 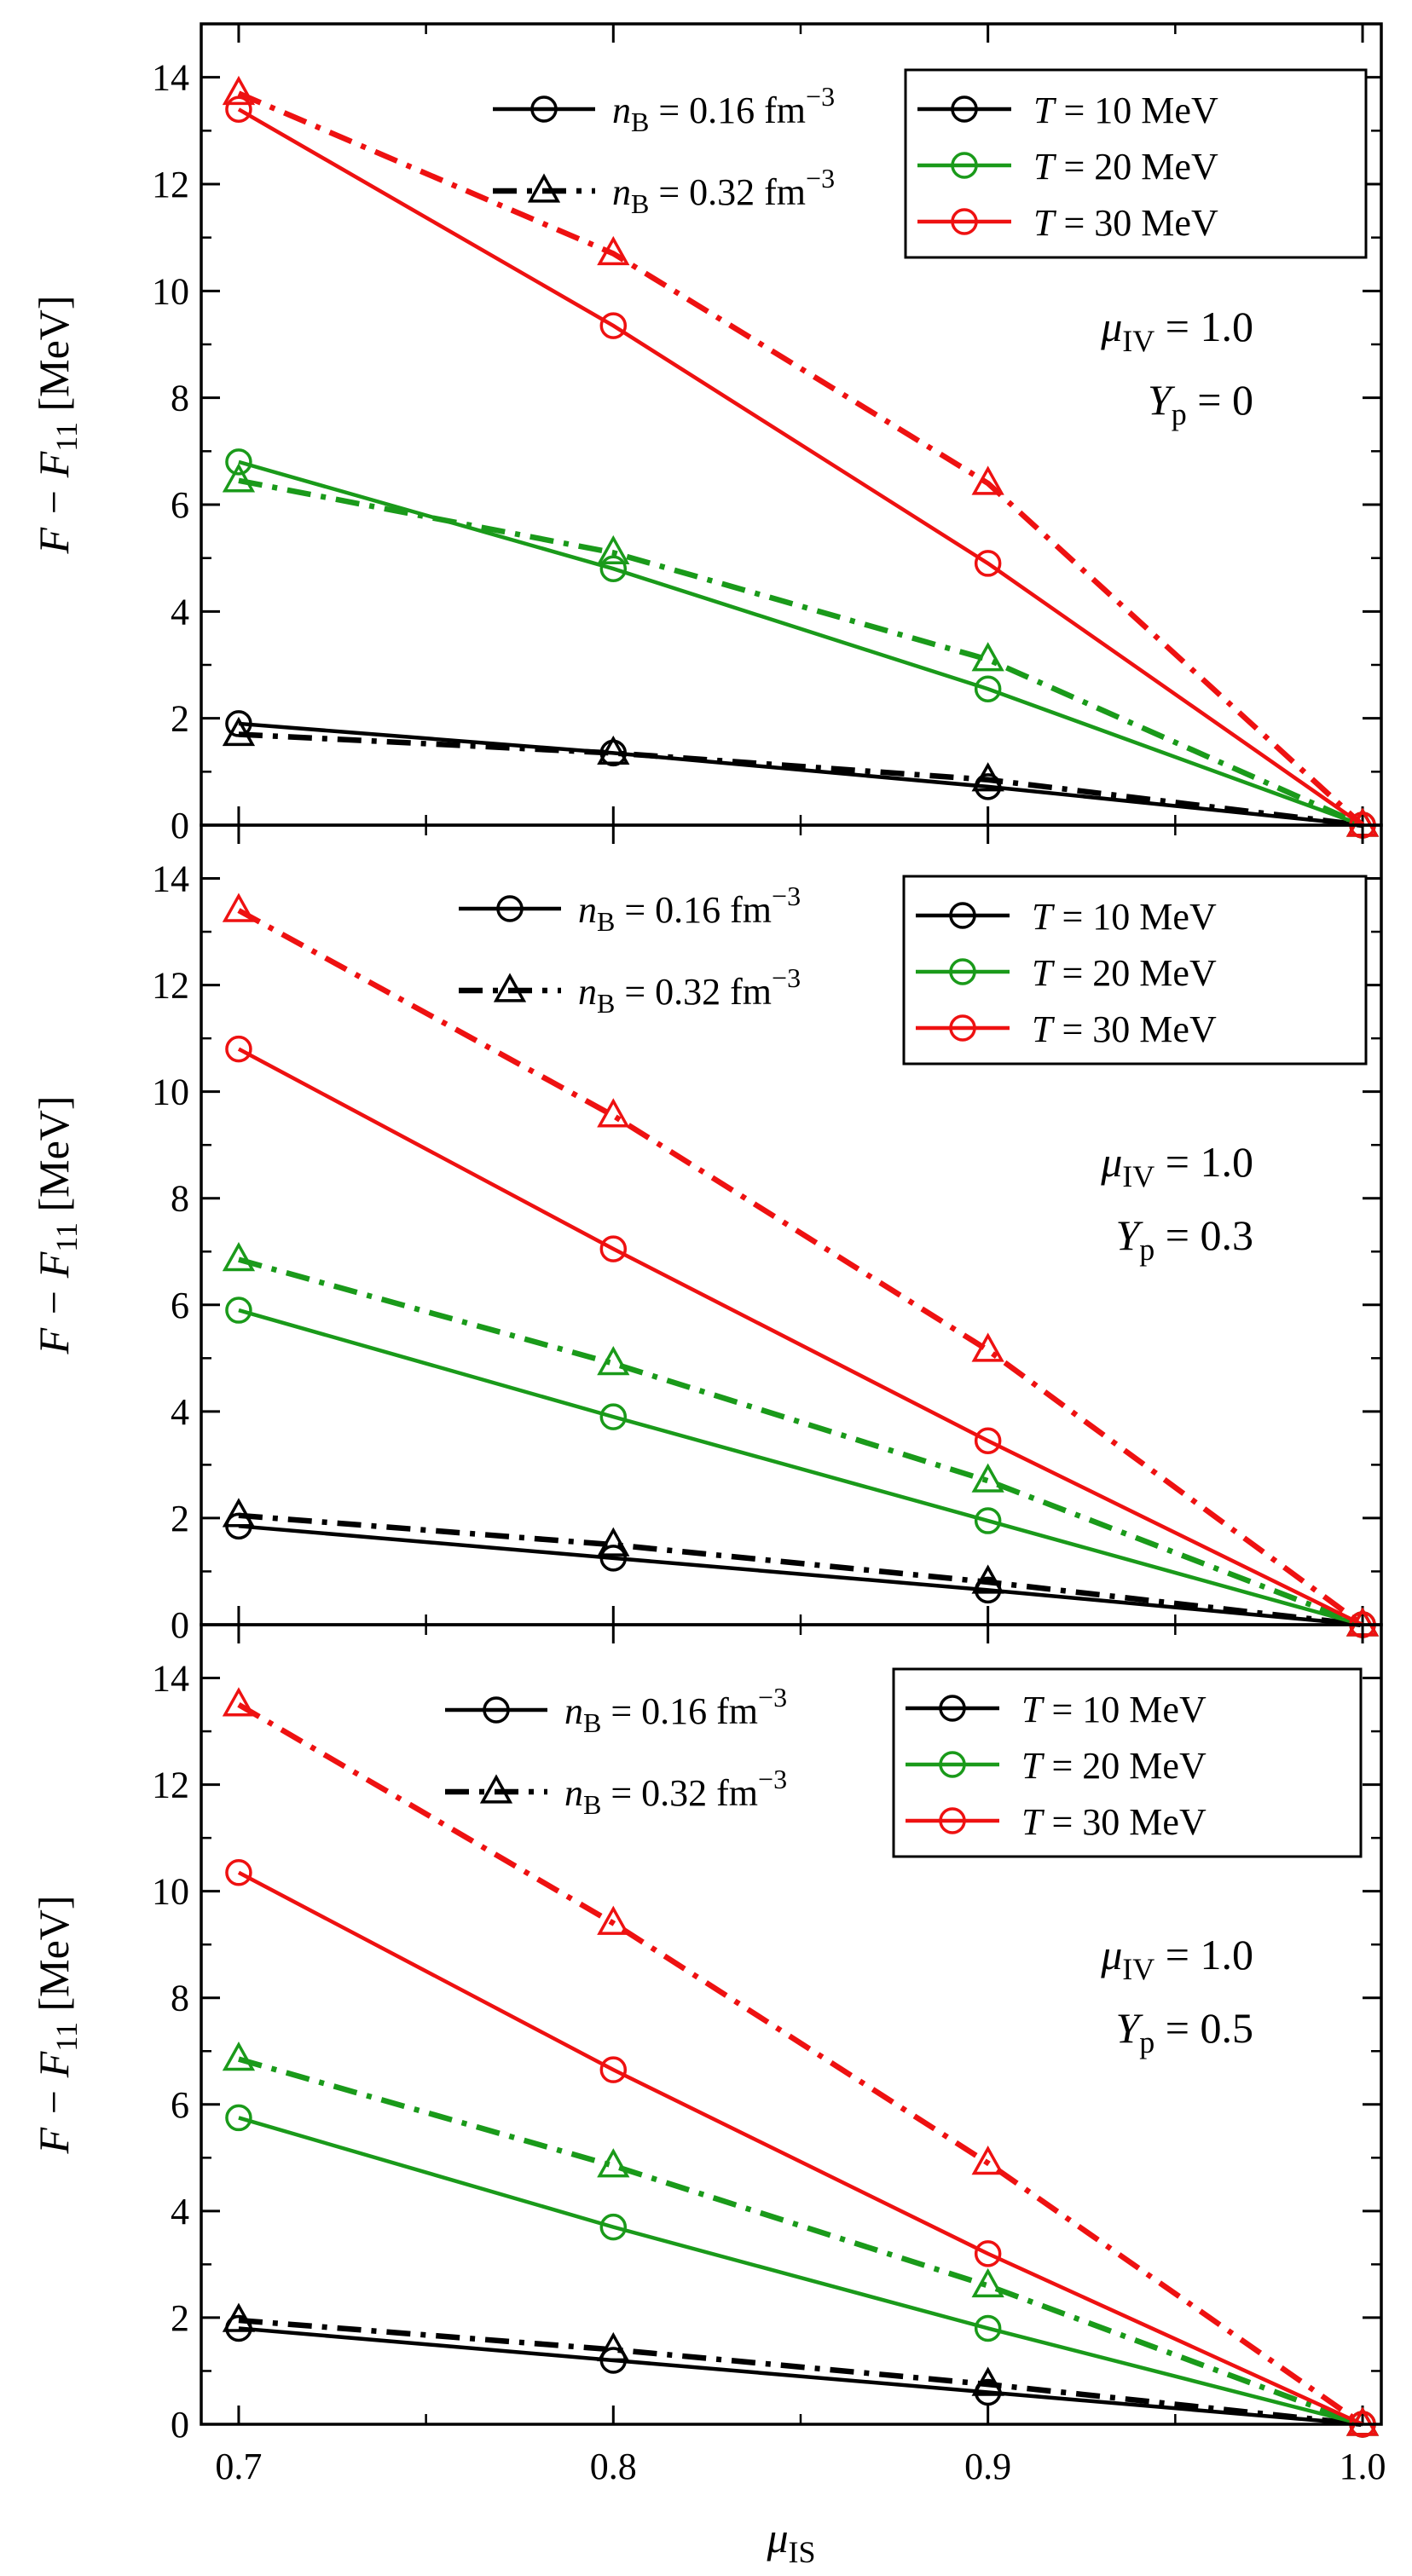 What do you see at coordinates (613, 2466) in the screenshot?
I see `x-tick-label: 0.8` at bounding box center [613, 2466].